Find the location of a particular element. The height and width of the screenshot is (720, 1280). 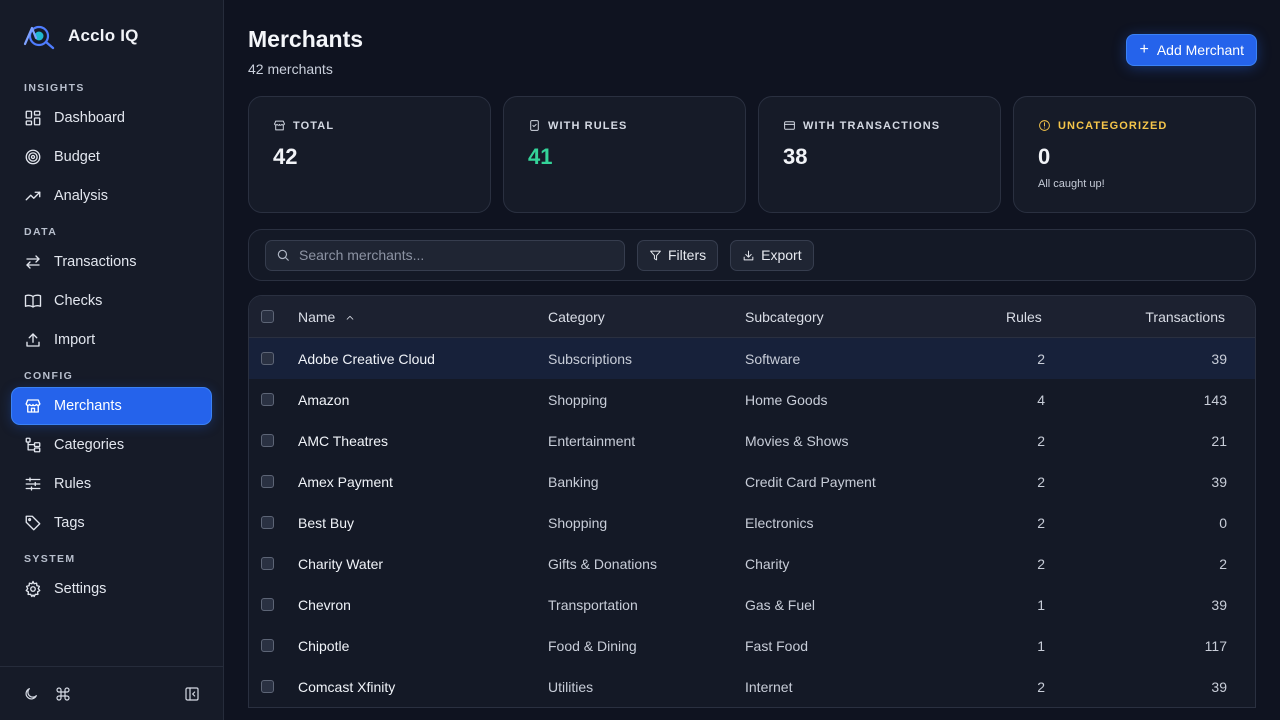

upload-icon is located at coordinates (33, 340).